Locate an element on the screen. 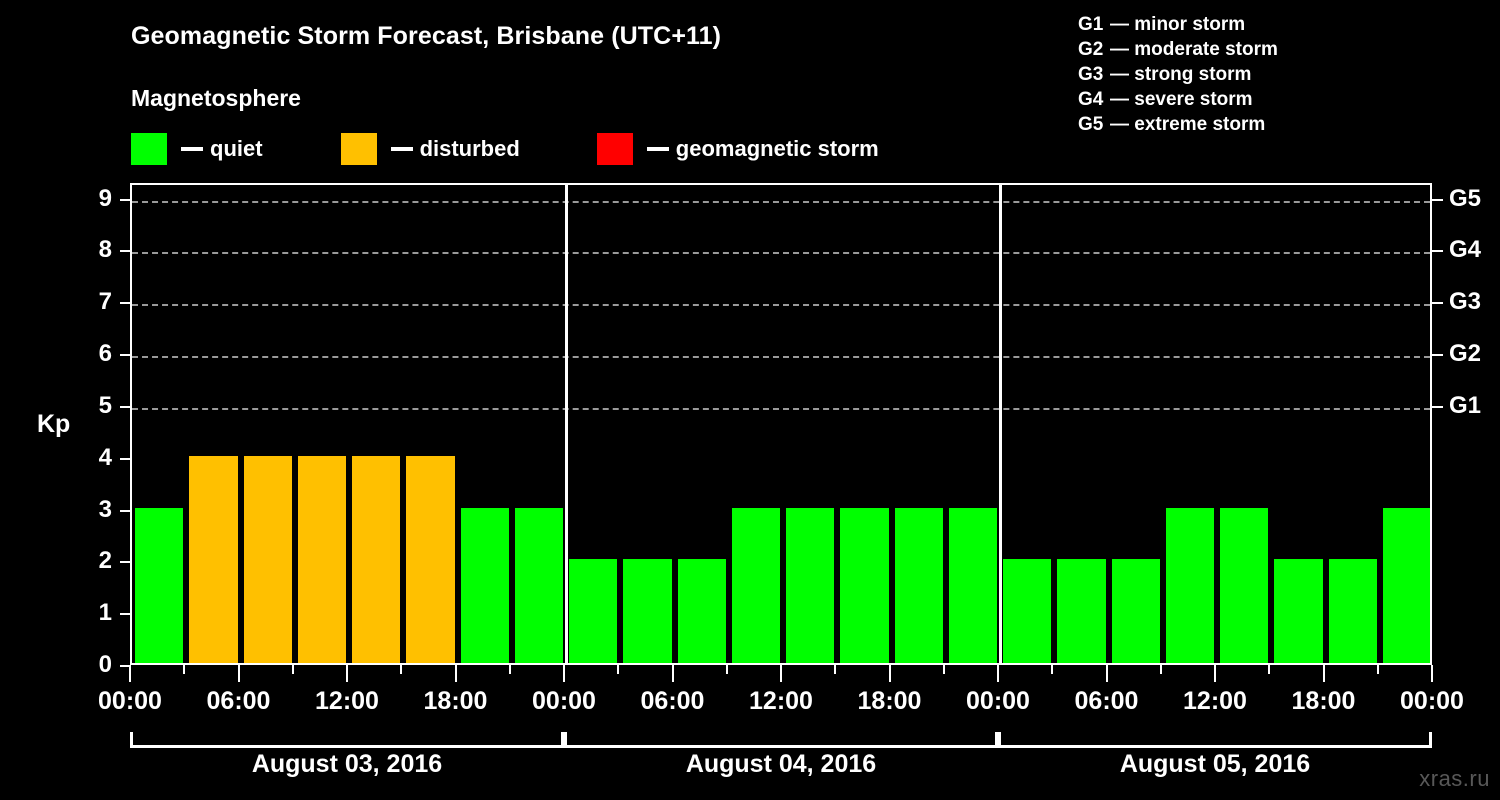  day-label: August 03, 2016 is located at coordinates (347, 764).